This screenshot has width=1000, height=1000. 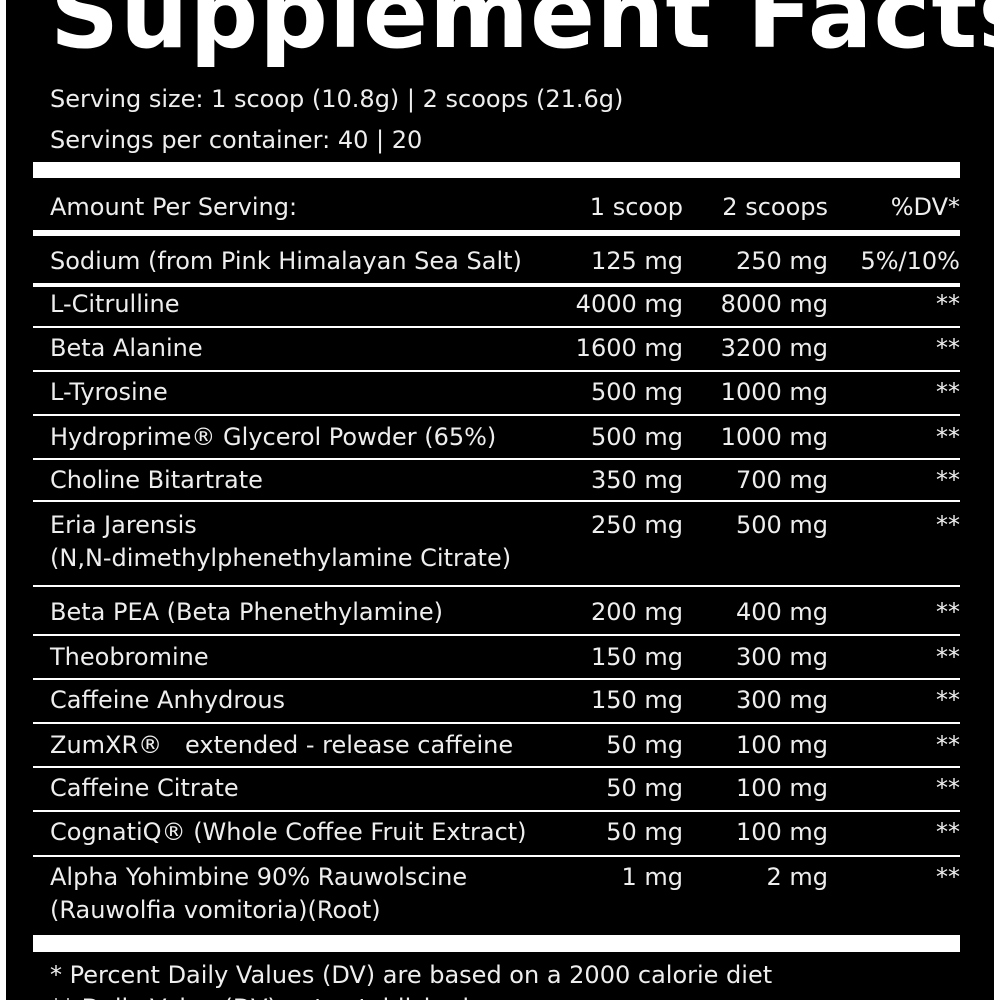 I want to click on ingredient-name: Choline Bitartrate, so click(x=156, y=480).